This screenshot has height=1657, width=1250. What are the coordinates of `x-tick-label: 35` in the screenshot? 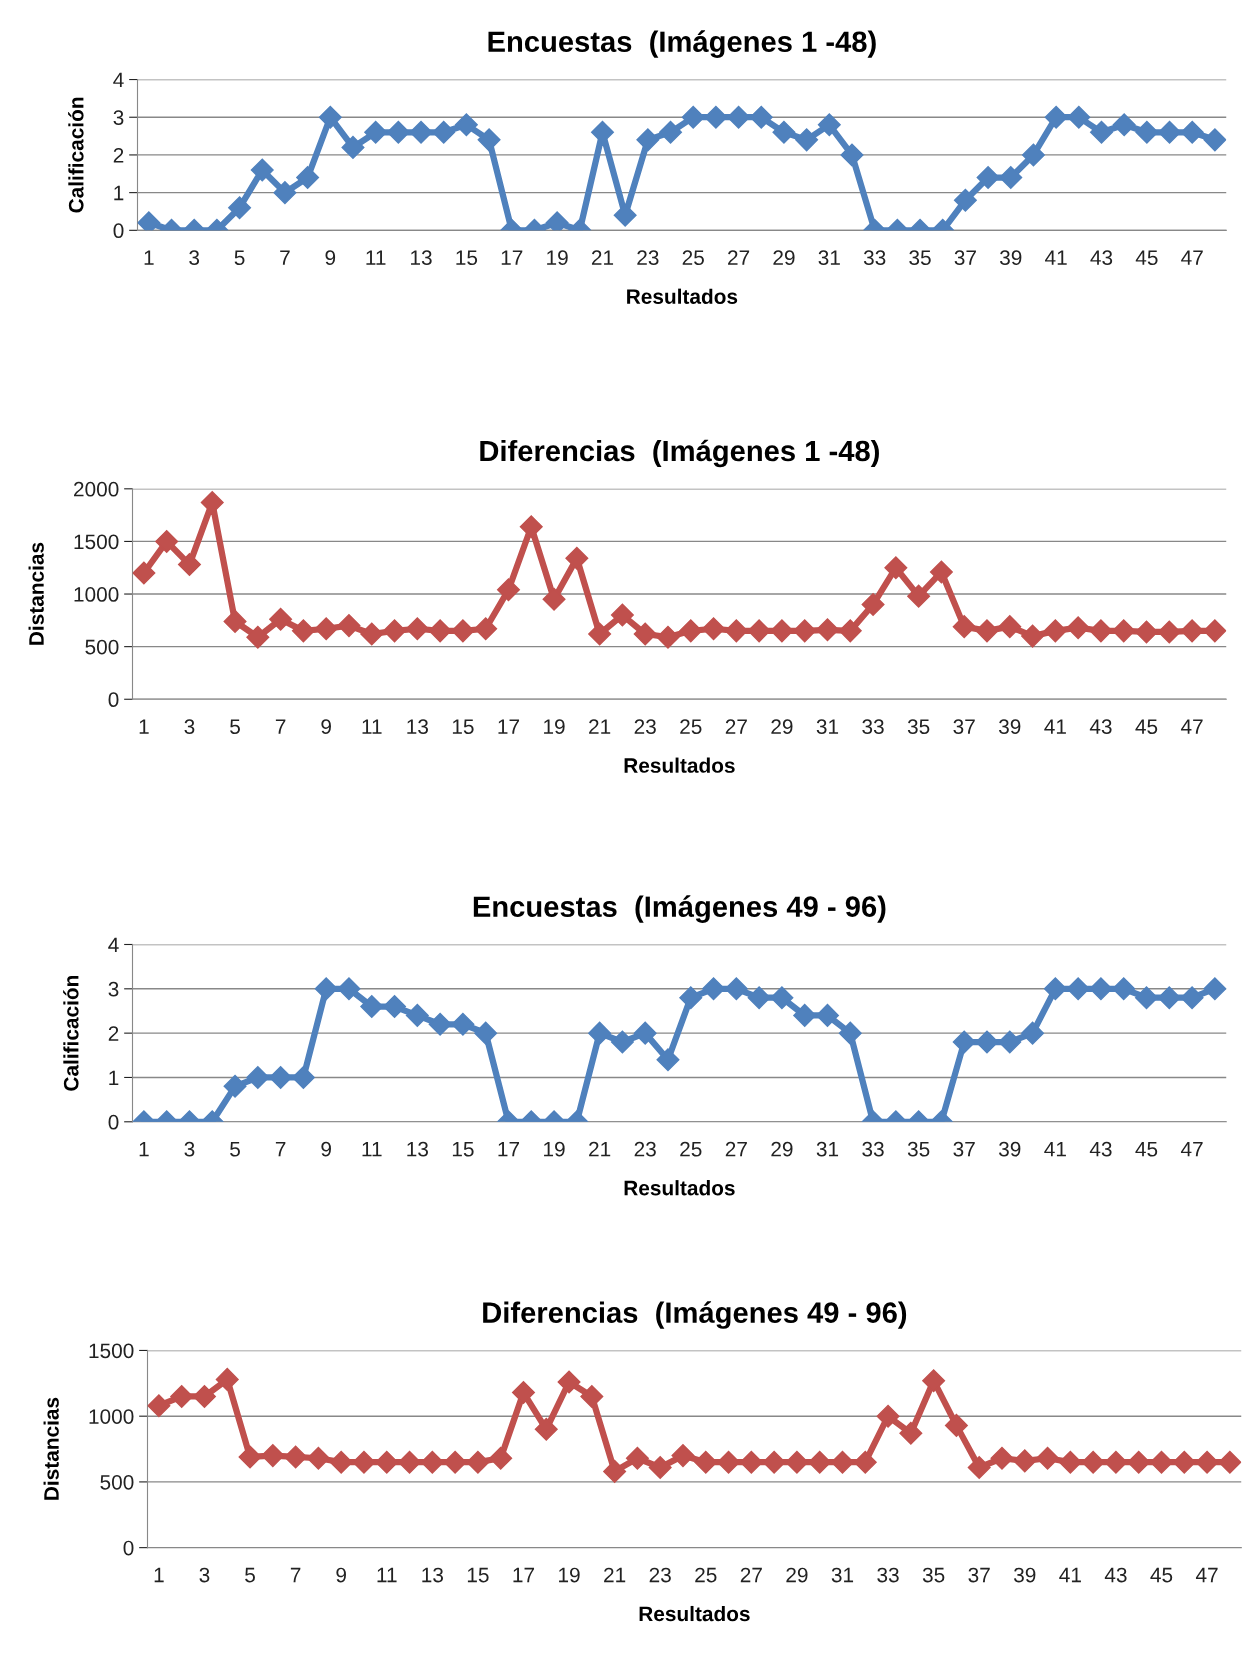 It's located at (920, 258).